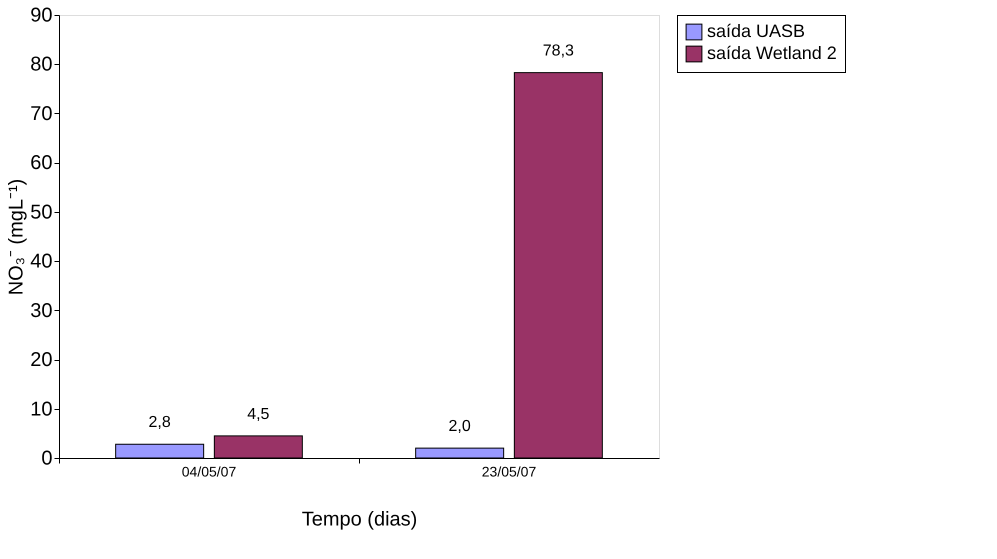 The width and height of the screenshot is (997, 559). What do you see at coordinates (509, 472) in the screenshot?
I see `x-tick-label: 23/05/07` at bounding box center [509, 472].